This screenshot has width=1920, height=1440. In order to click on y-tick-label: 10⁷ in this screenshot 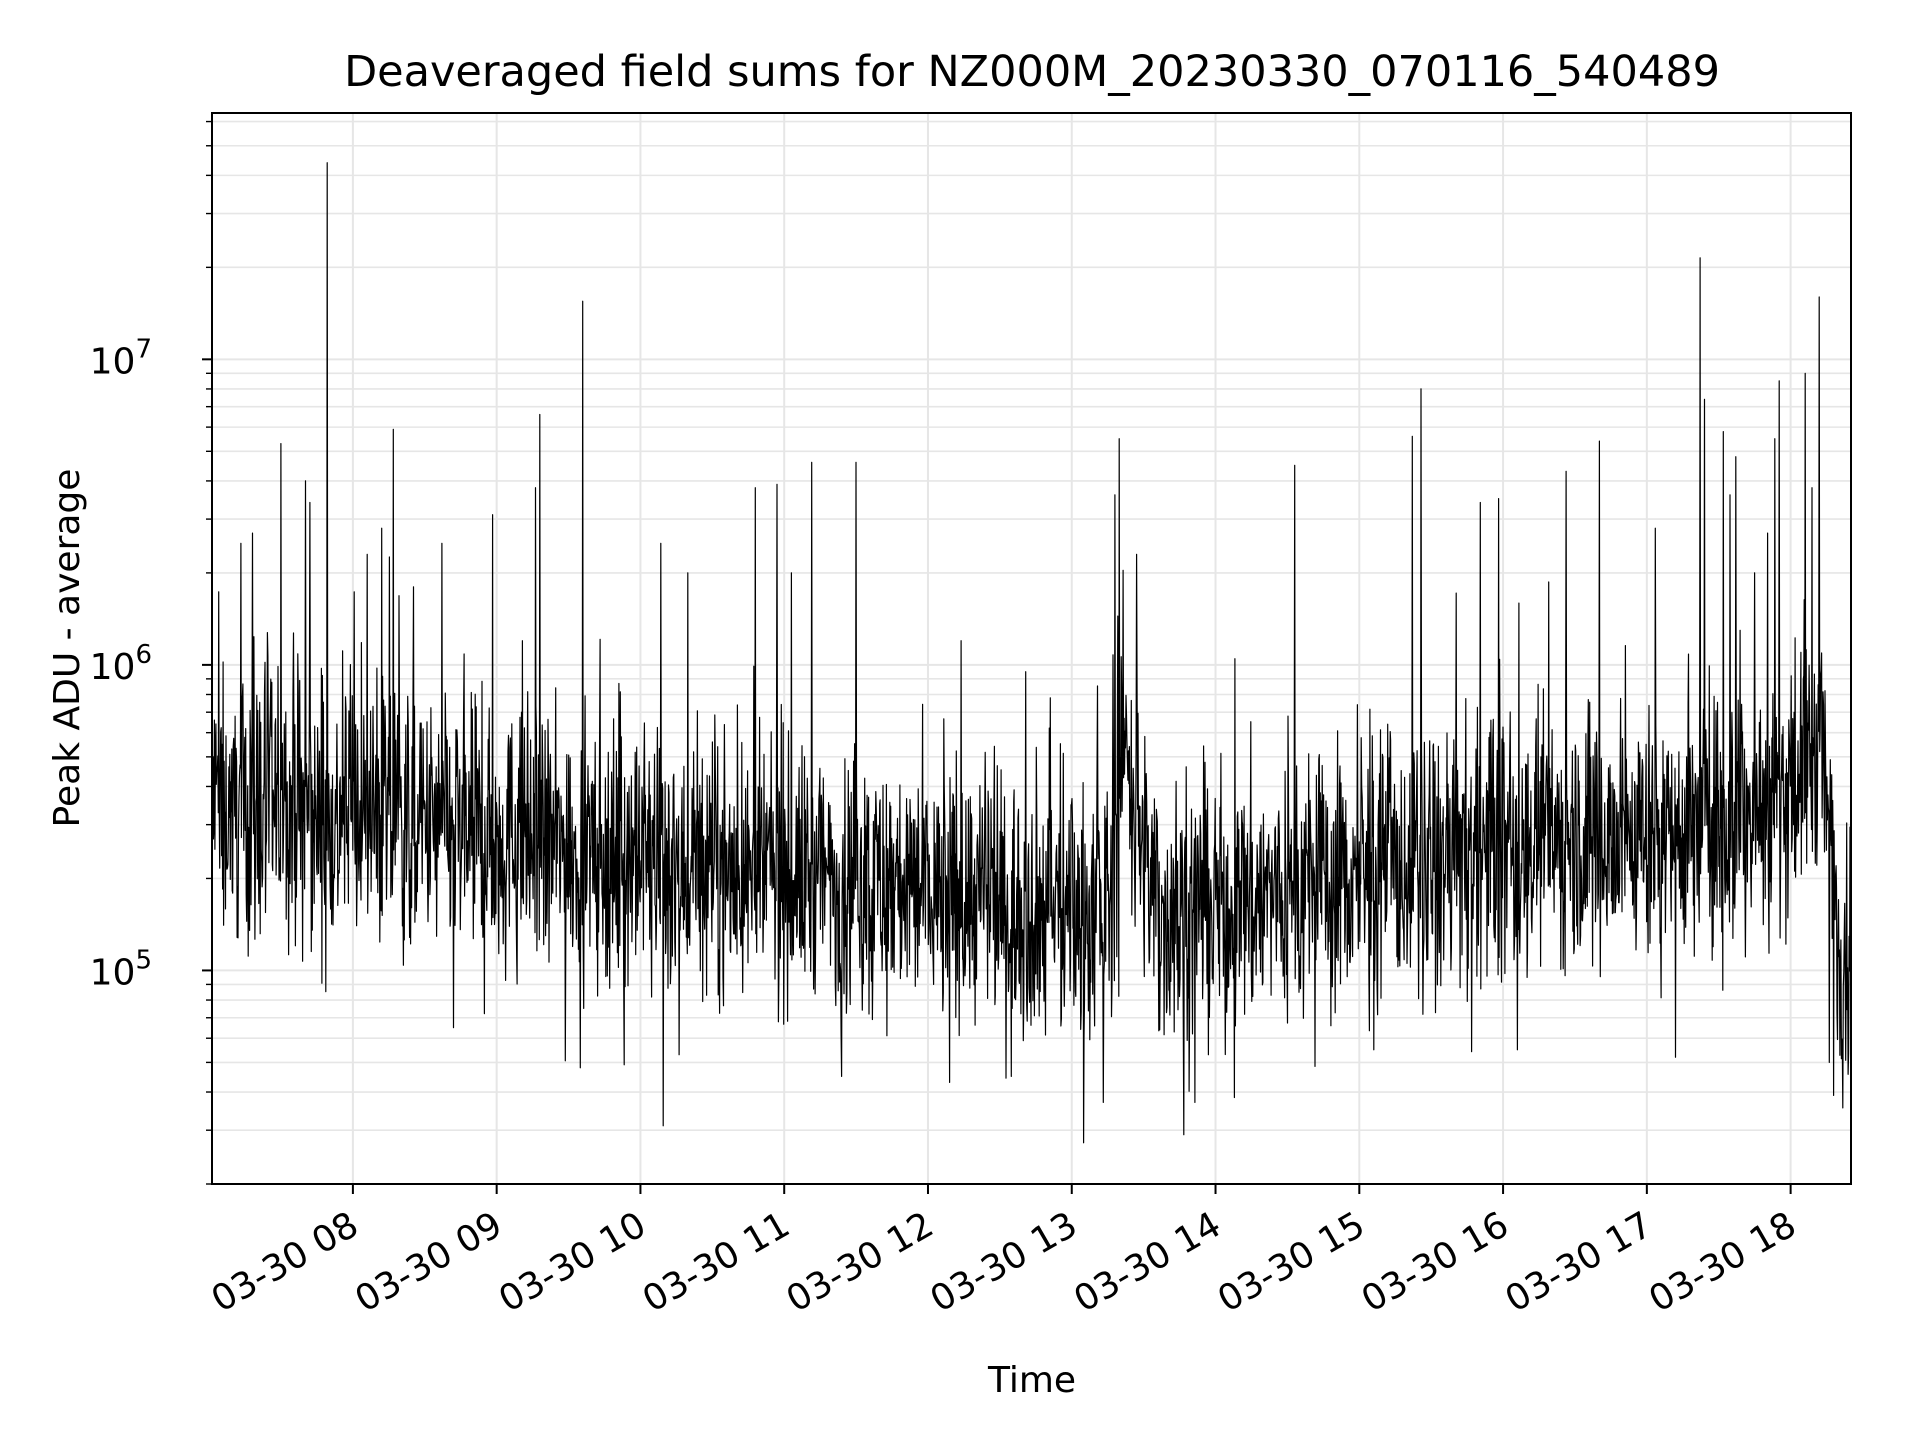, I will do `click(121, 358)`.